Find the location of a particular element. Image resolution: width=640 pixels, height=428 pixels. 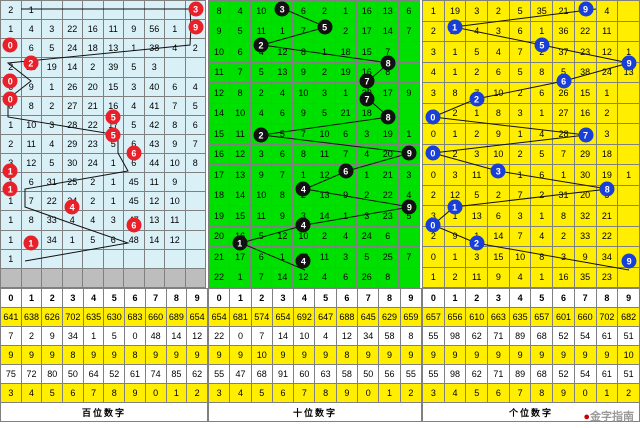

stats-row-frequency: 654 681 574 654 692 647 688 645 629 659 is located at coordinates (315, 317).